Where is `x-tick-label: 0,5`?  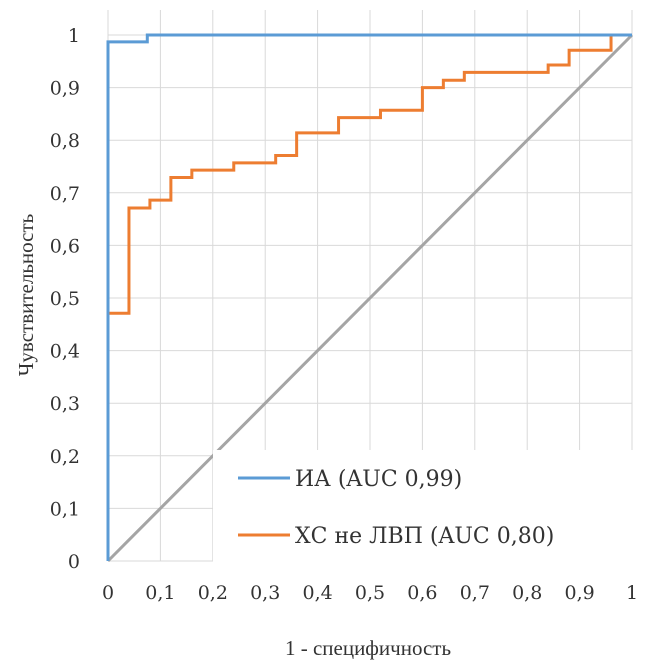
x-tick-label: 0,5 is located at coordinates (370, 593).